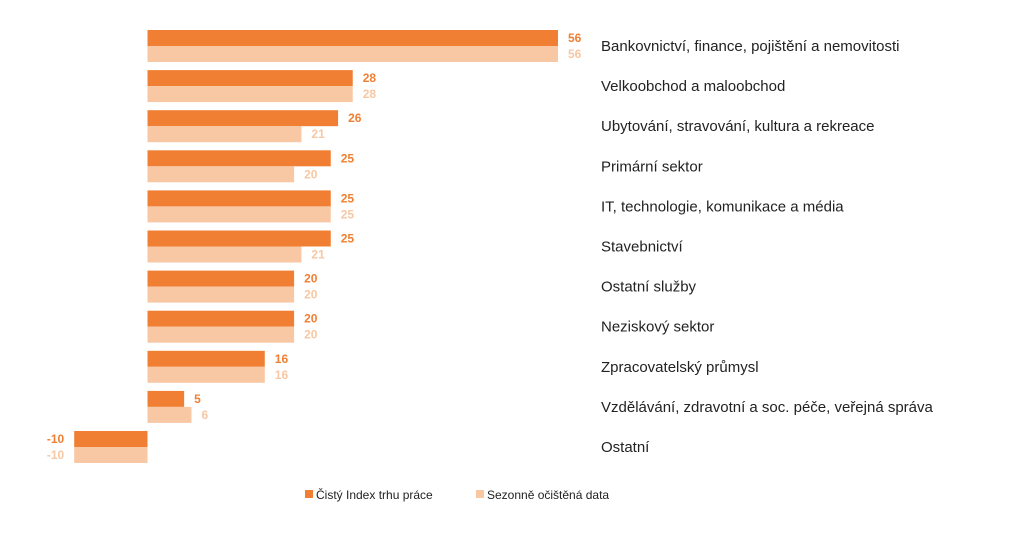 The width and height of the screenshot is (1024, 535). Describe the element at coordinates (311, 319) in the screenshot. I see `value-label-index-7: 20` at that location.